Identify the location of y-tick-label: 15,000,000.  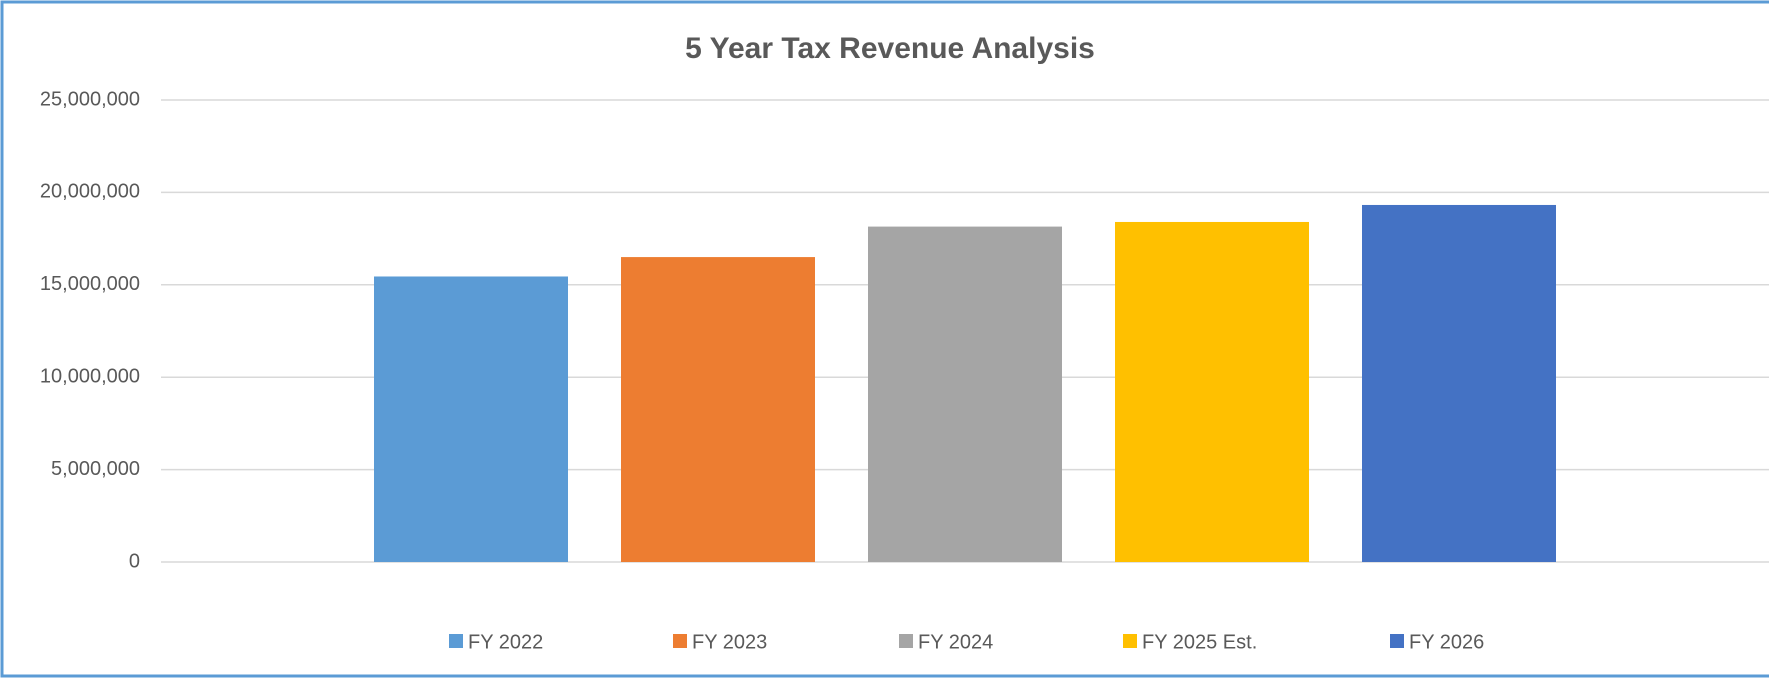
(90, 284).